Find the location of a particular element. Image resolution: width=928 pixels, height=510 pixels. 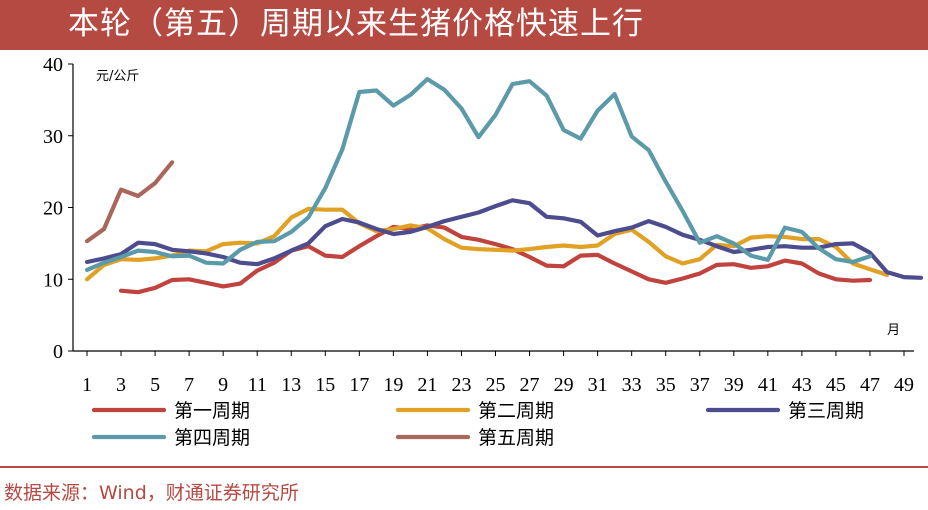

legend-label-3: 第三周期 is located at coordinates (826, 411).